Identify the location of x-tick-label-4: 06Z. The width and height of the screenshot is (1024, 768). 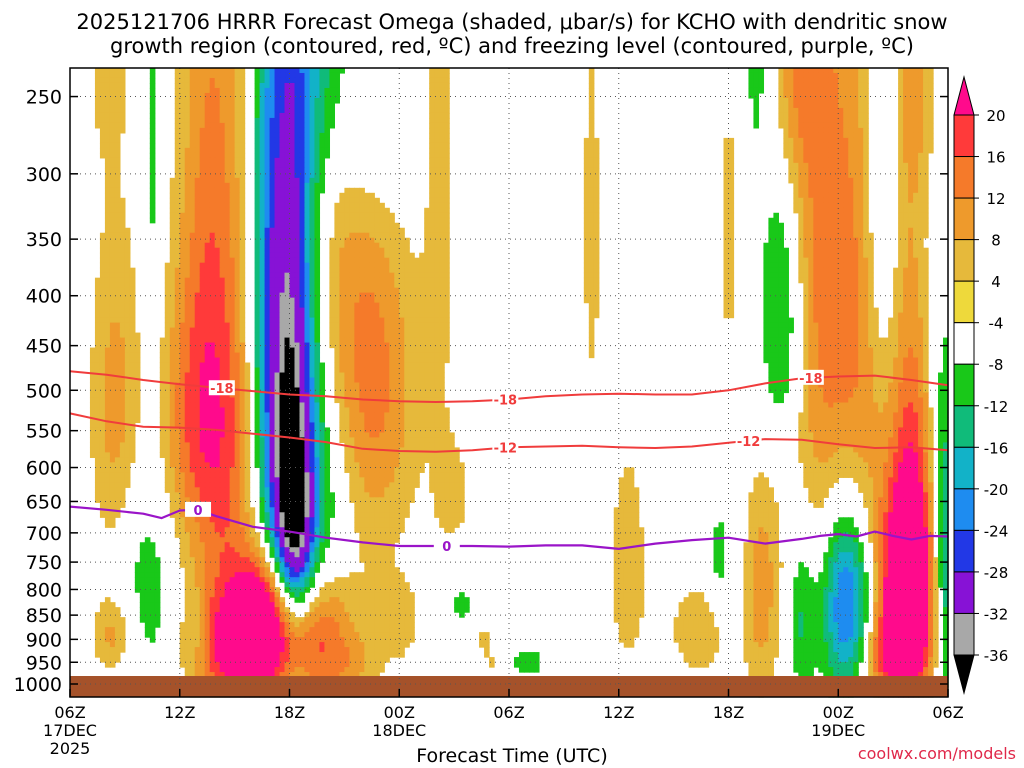
(508, 712).